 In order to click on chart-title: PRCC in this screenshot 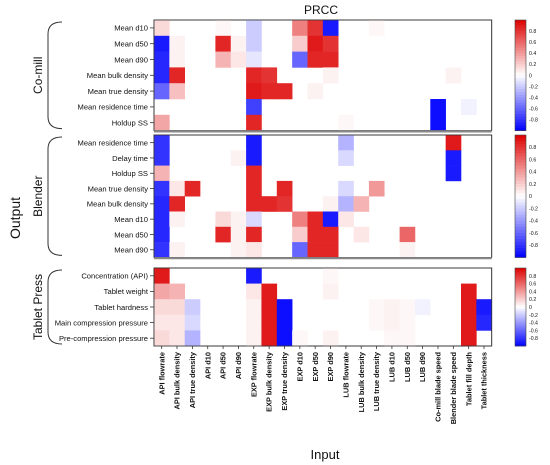, I will do `click(321, 10)`.